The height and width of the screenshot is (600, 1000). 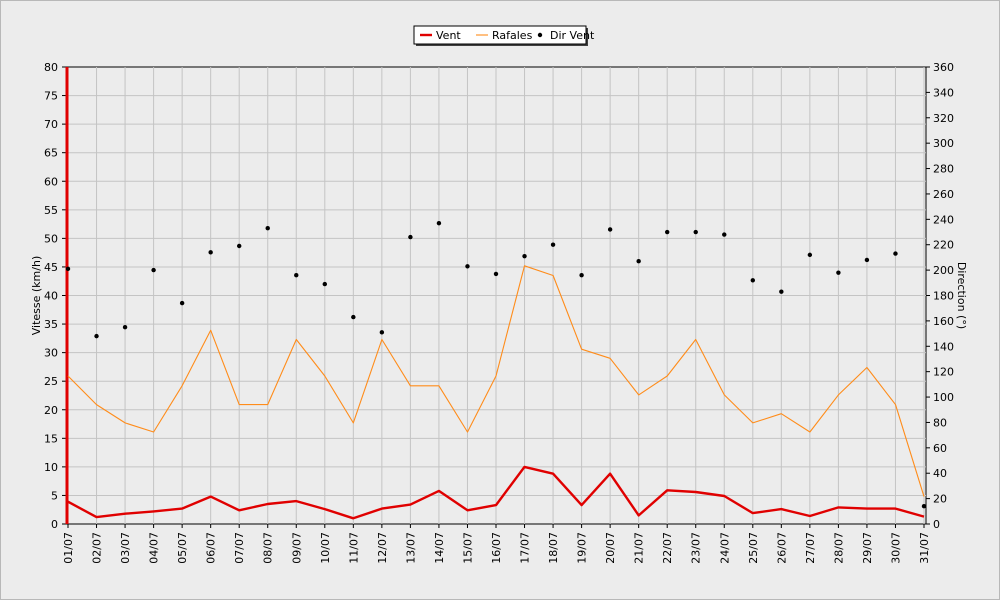 I want to click on right-axis-title: Direction (°), so click(x=961, y=295).